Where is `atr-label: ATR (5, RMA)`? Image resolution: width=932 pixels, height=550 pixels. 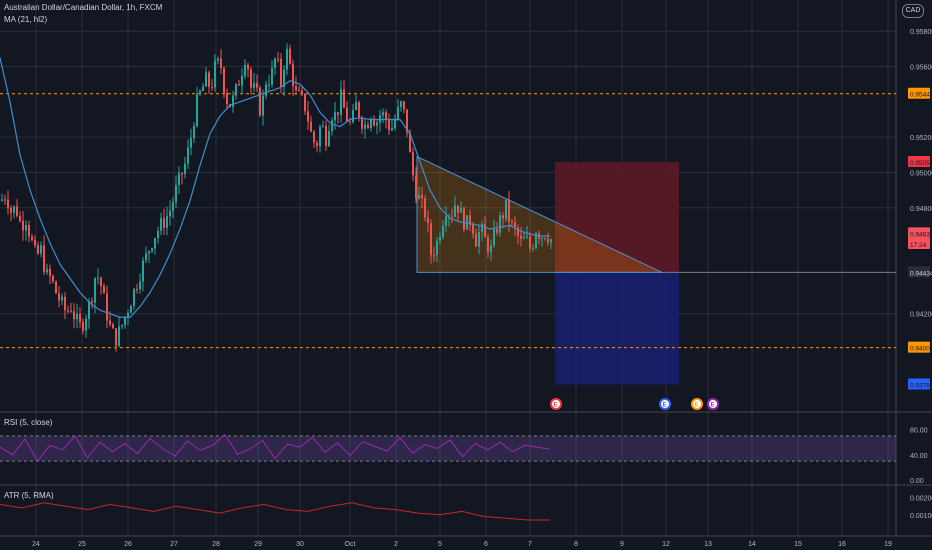 atr-label: ATR (5, RMA) is located at coordinates (29, 495).